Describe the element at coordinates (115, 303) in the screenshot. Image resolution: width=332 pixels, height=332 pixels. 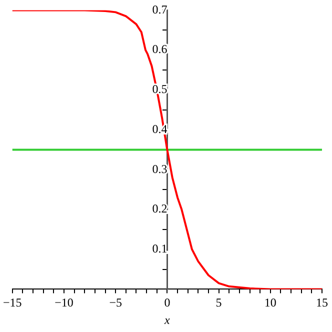
I see `x-tick-label: −5` at that location.